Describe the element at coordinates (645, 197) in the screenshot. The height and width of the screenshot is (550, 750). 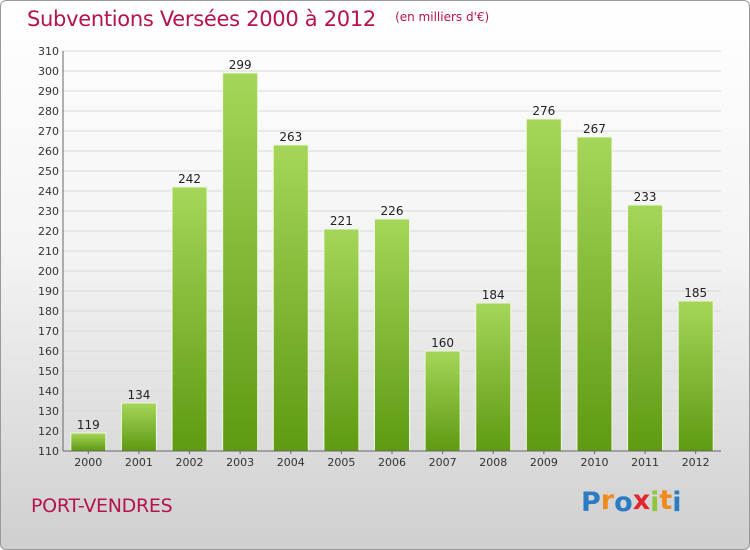
I see `data-label: 233` at that location.